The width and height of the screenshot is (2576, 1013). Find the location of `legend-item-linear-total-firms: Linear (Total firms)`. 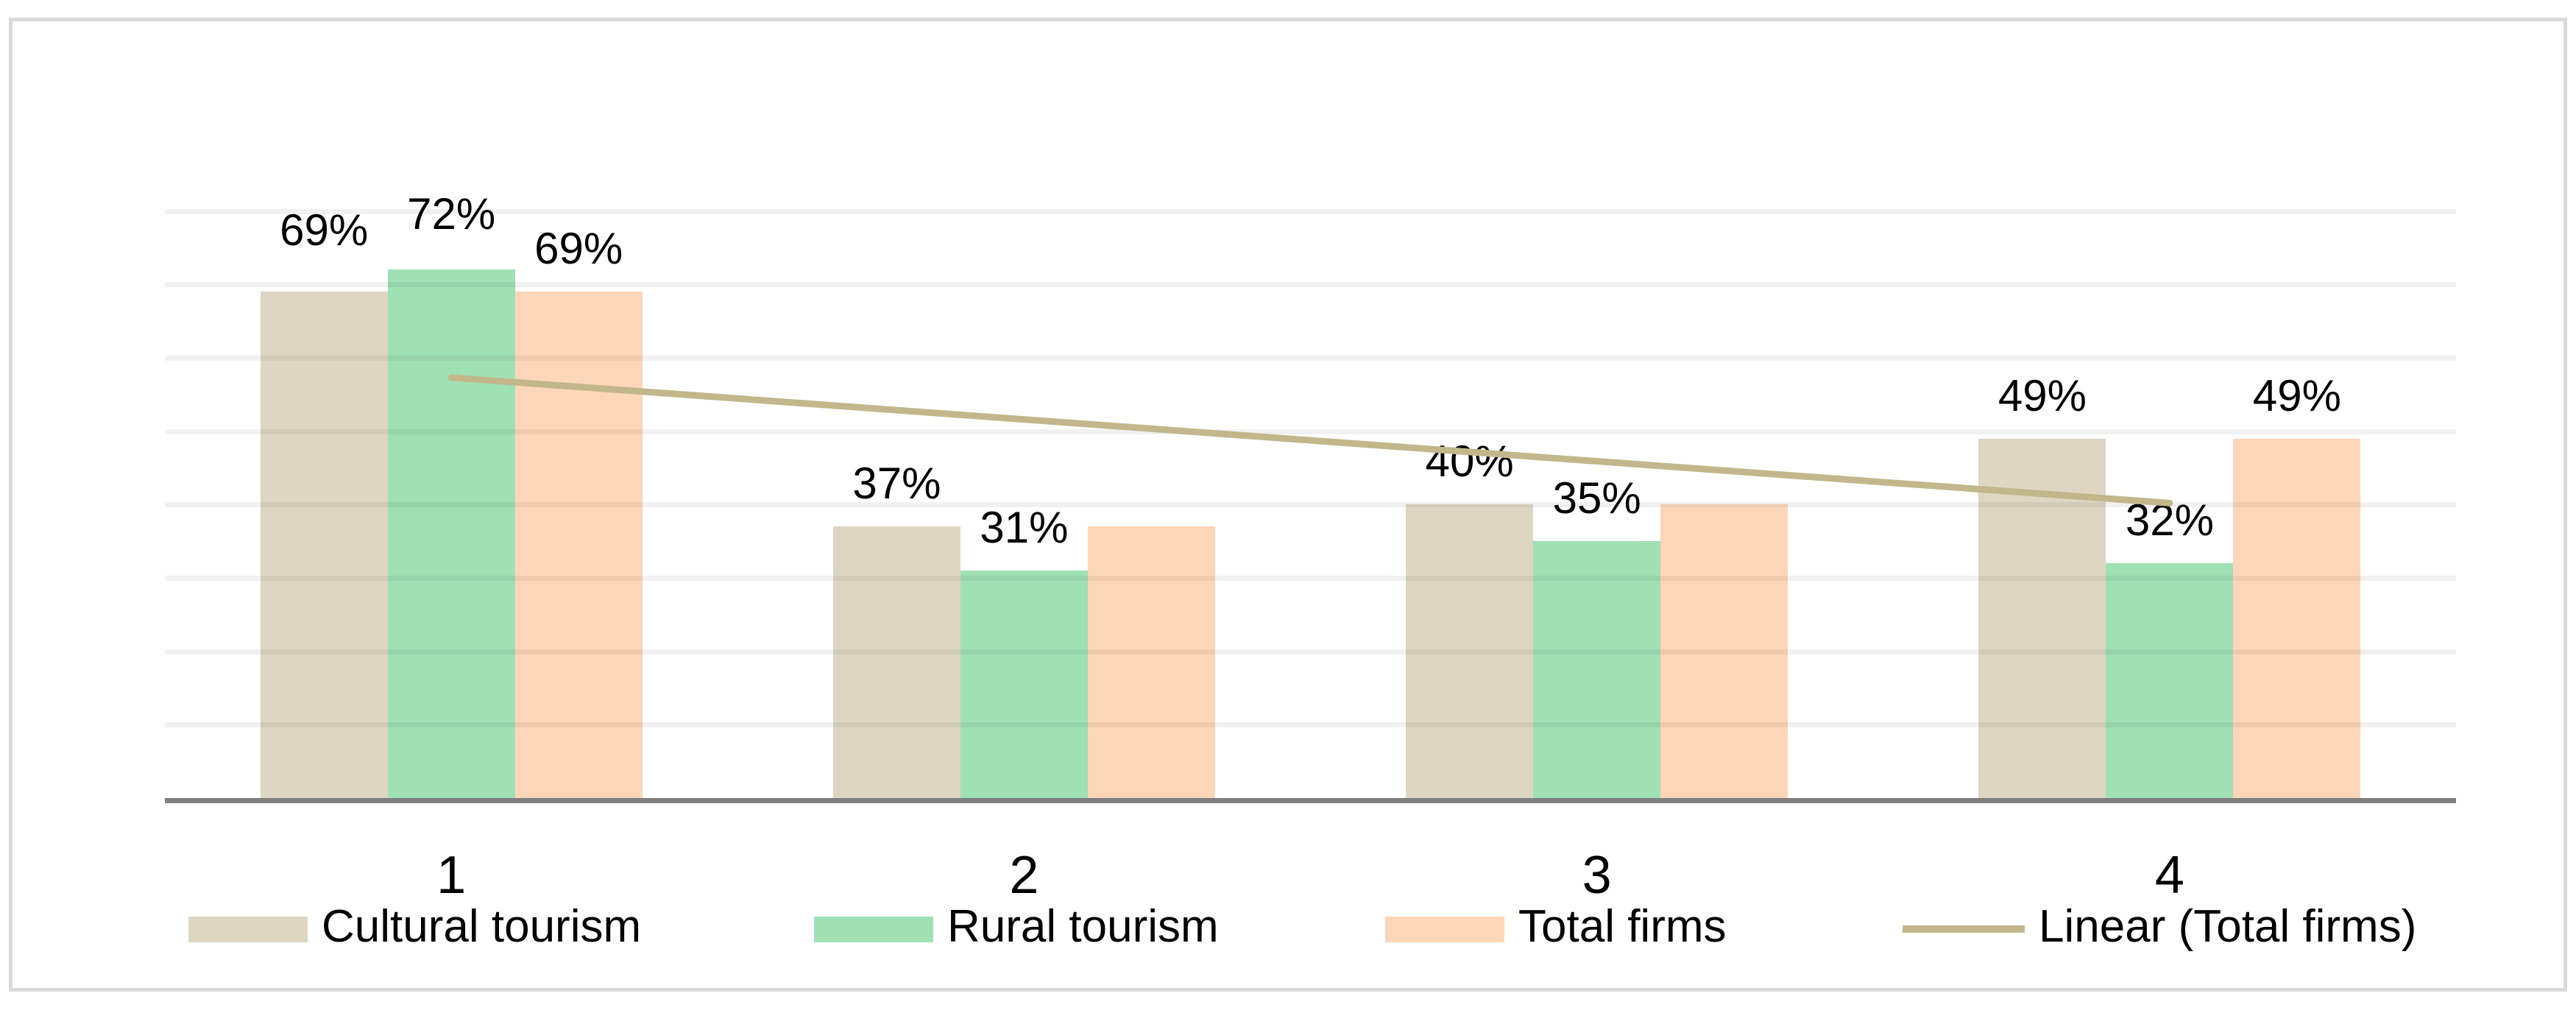

legend-item-linear-total-firms: Linear (Total firms) is located at coordinates (2228, 926).